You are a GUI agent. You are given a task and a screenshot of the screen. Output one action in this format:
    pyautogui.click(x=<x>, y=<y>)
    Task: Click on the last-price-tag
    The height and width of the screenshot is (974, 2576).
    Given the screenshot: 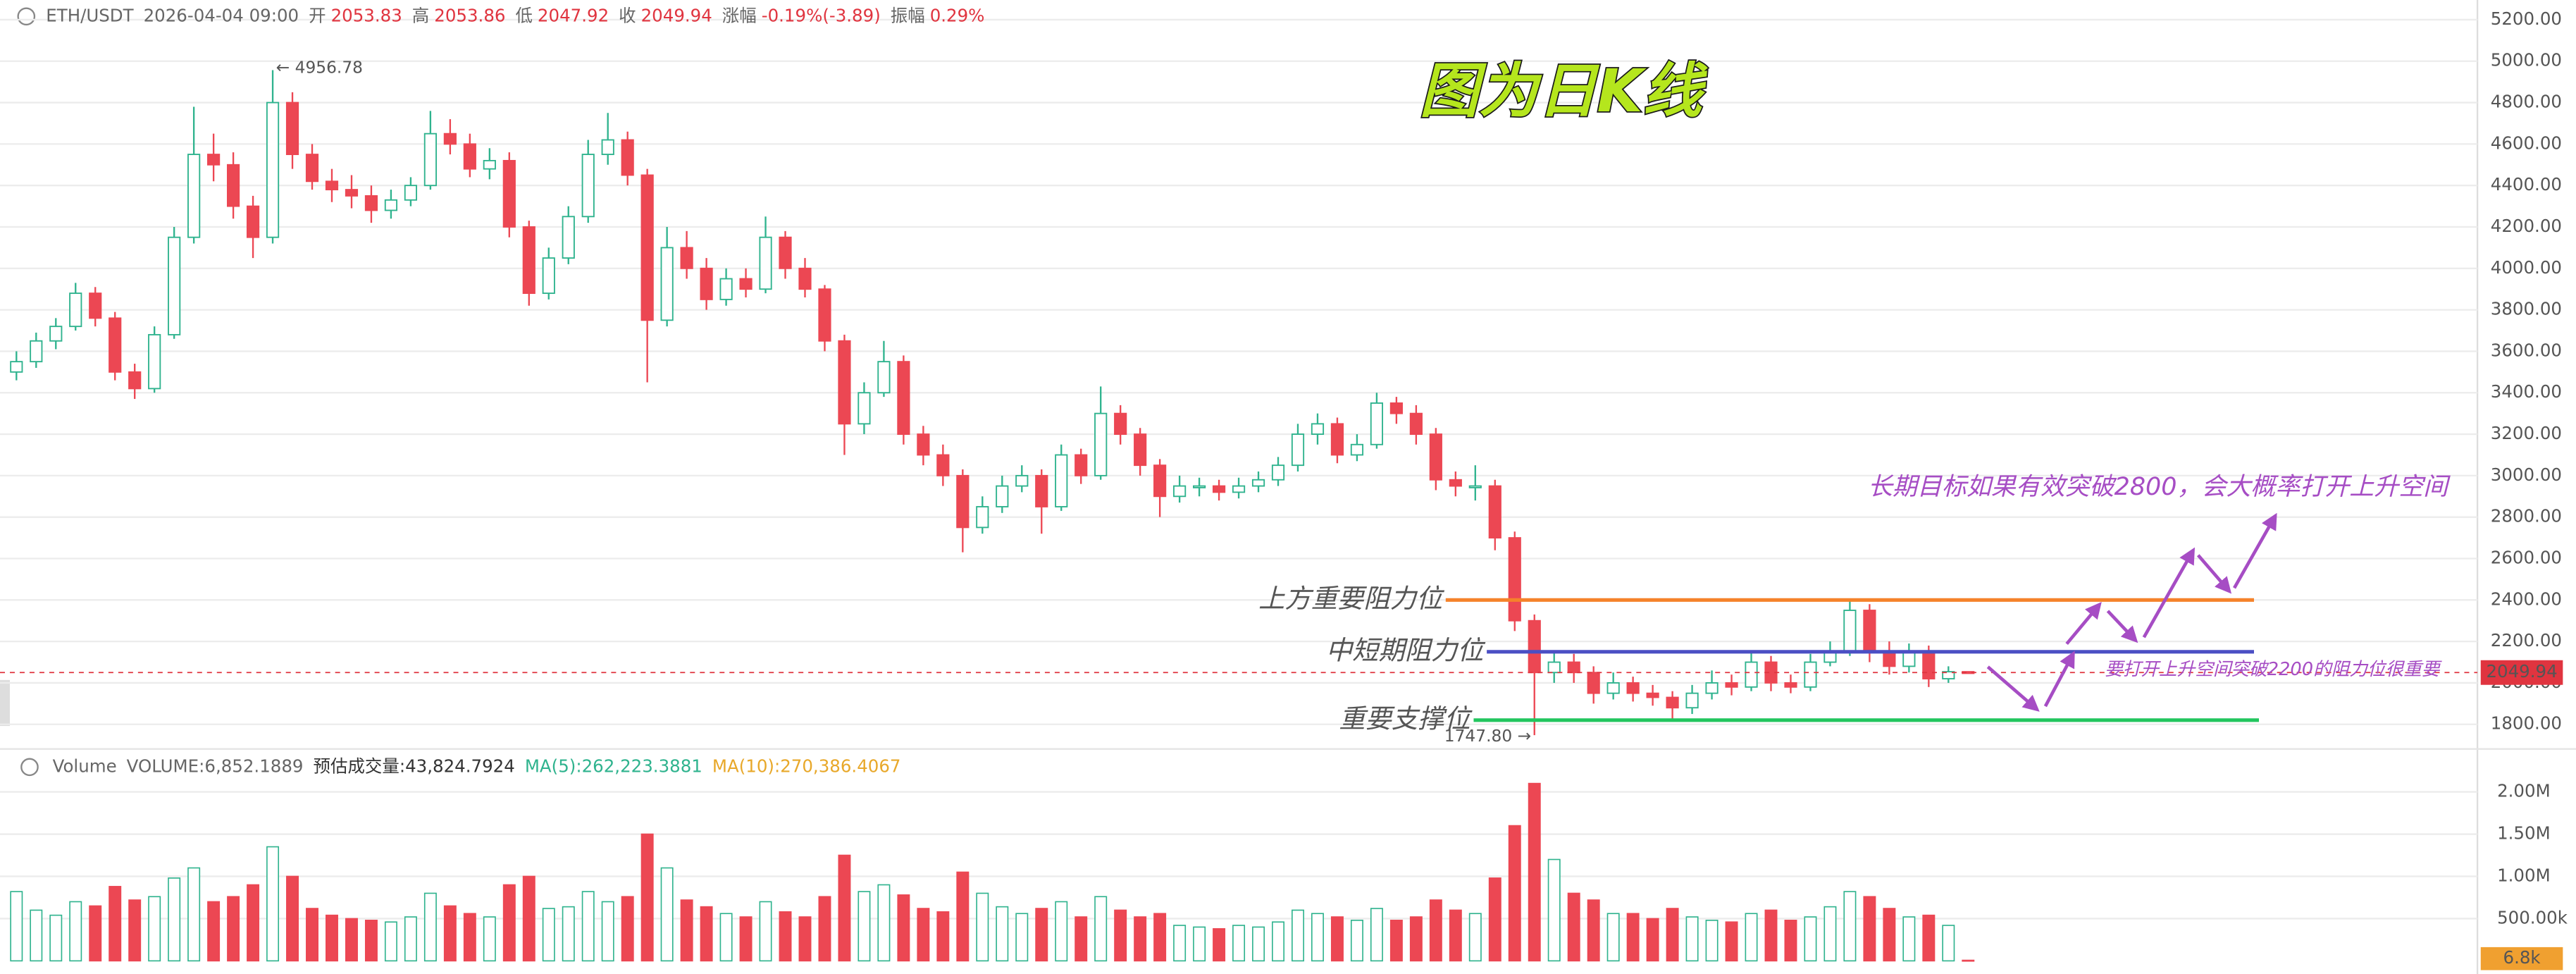 What is the action you would take?
    pyautogui.click(x=2521, y=672)
    